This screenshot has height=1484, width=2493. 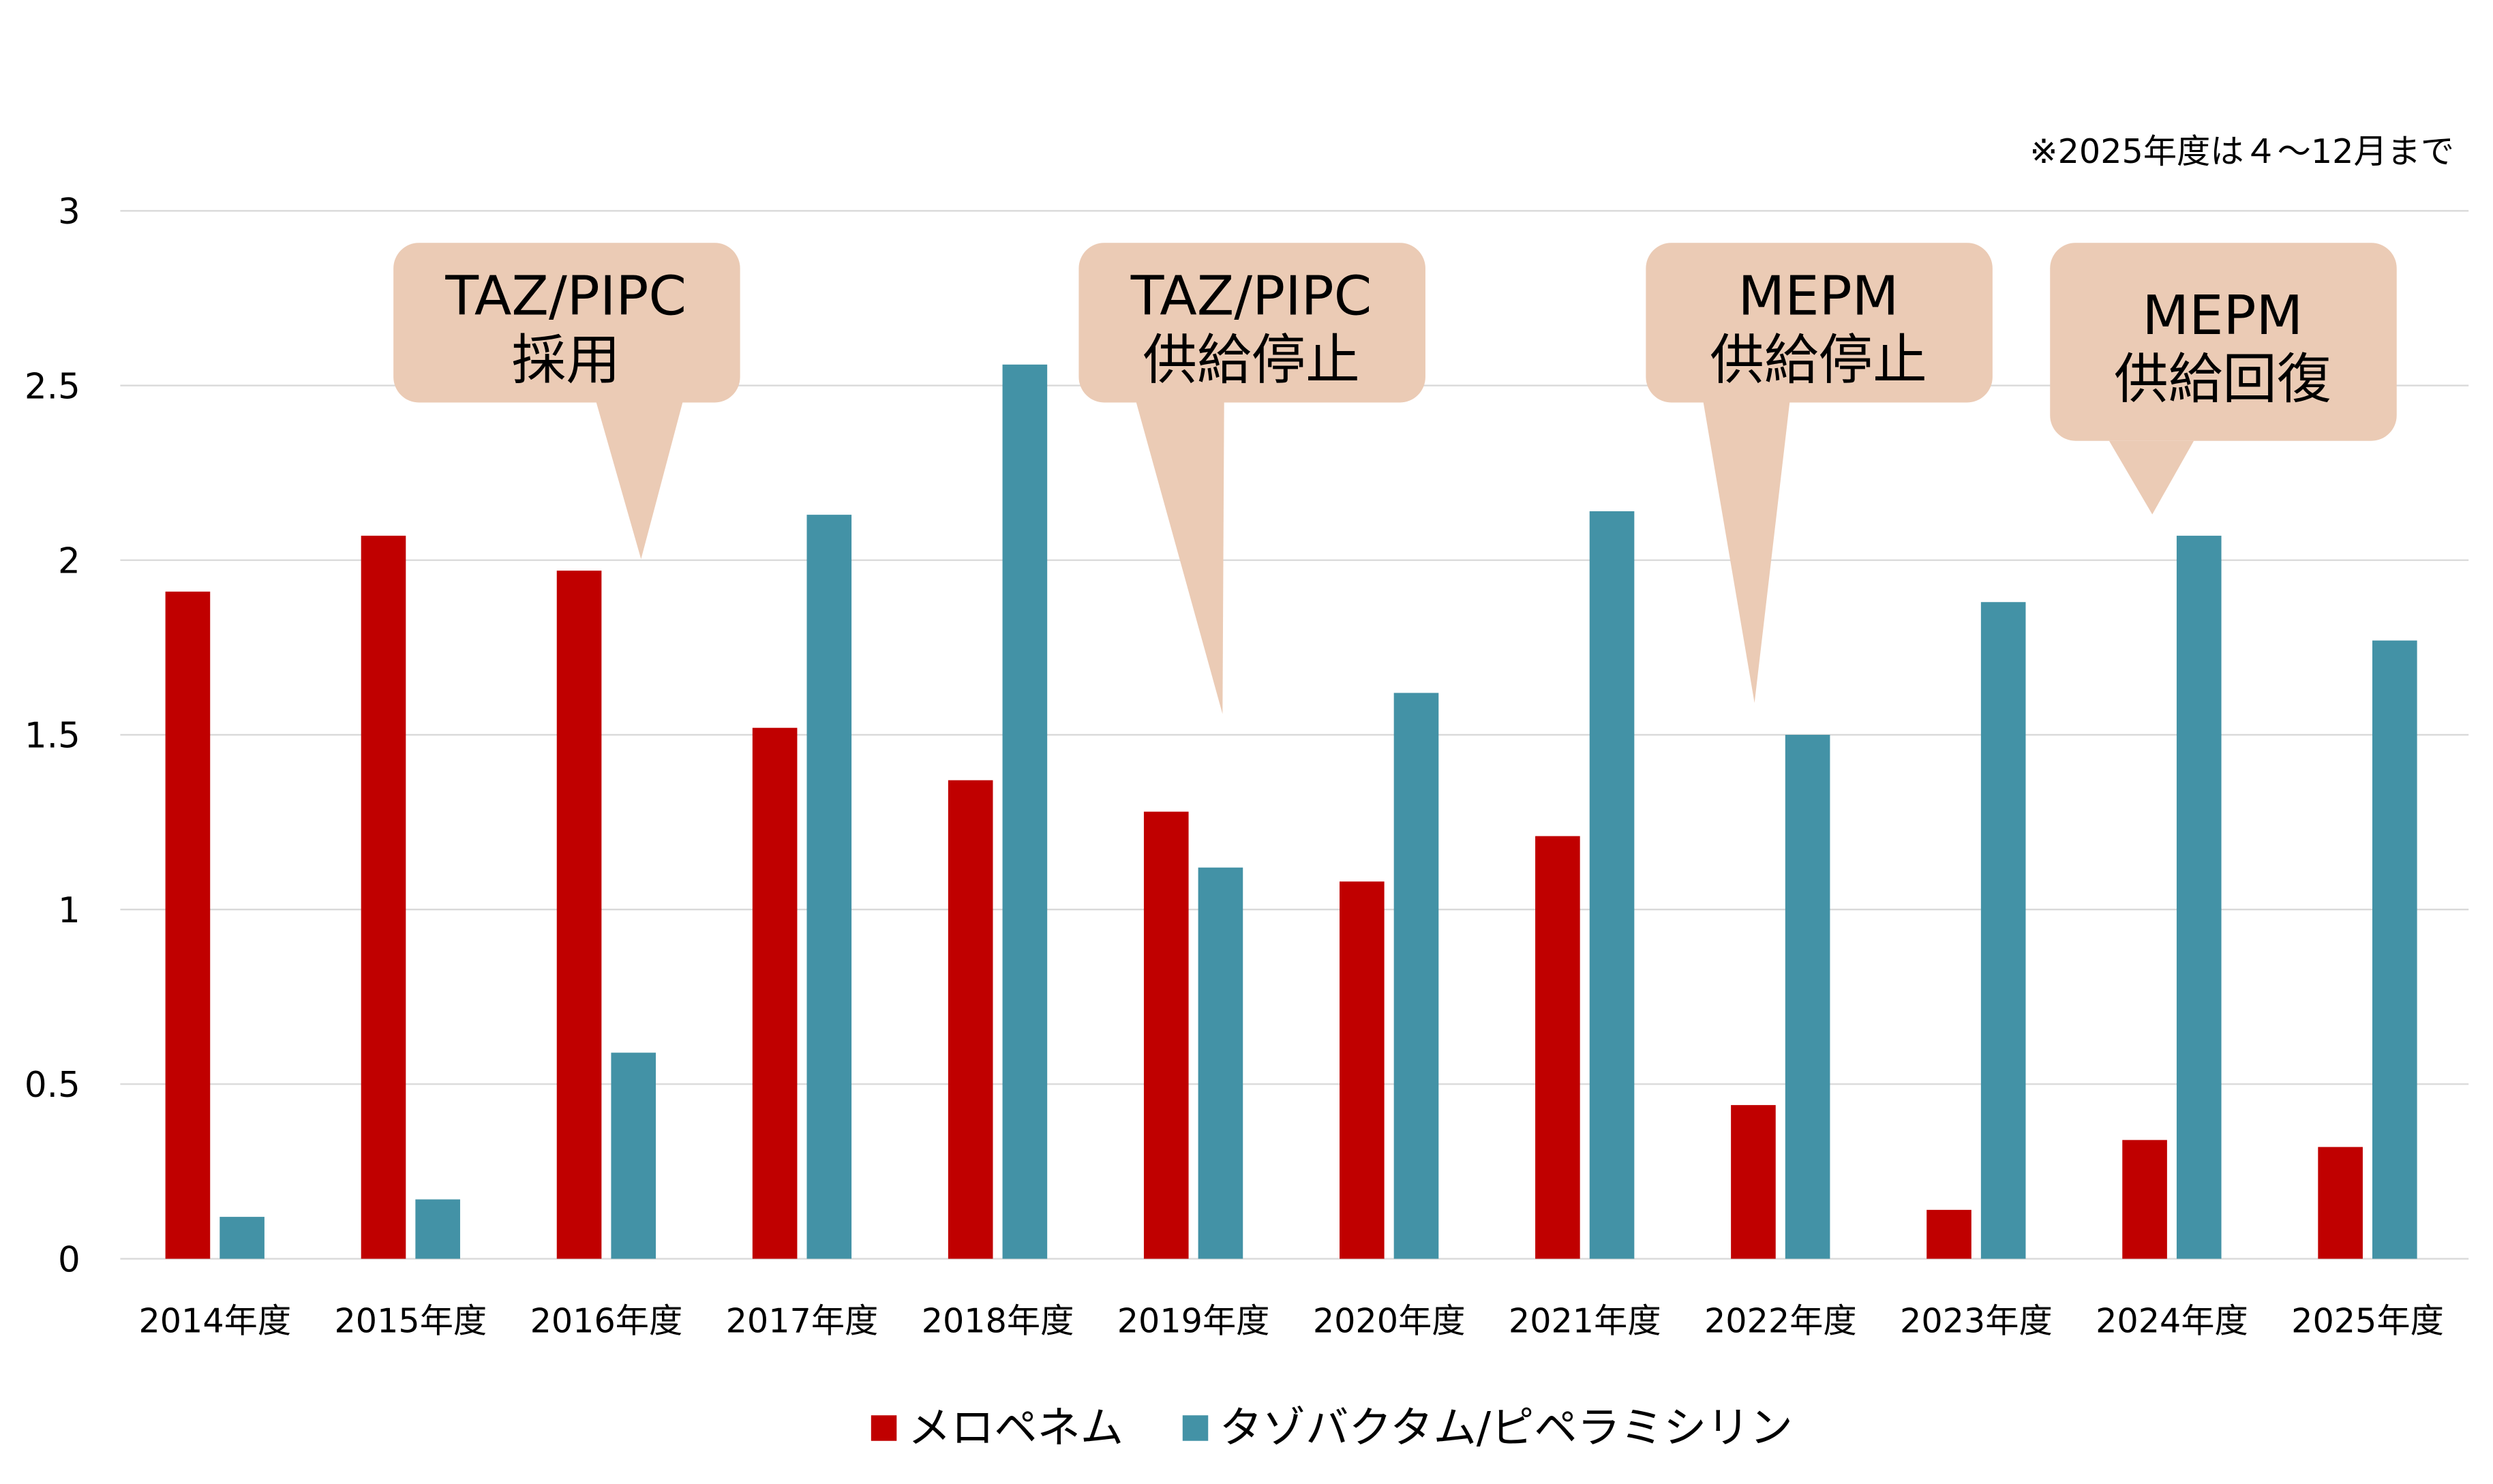 What do you see at coordinates (2172, 1320) in the screenshot?
I see `x-tick-label: 2024年度` at bounding box center [2172, 1320].